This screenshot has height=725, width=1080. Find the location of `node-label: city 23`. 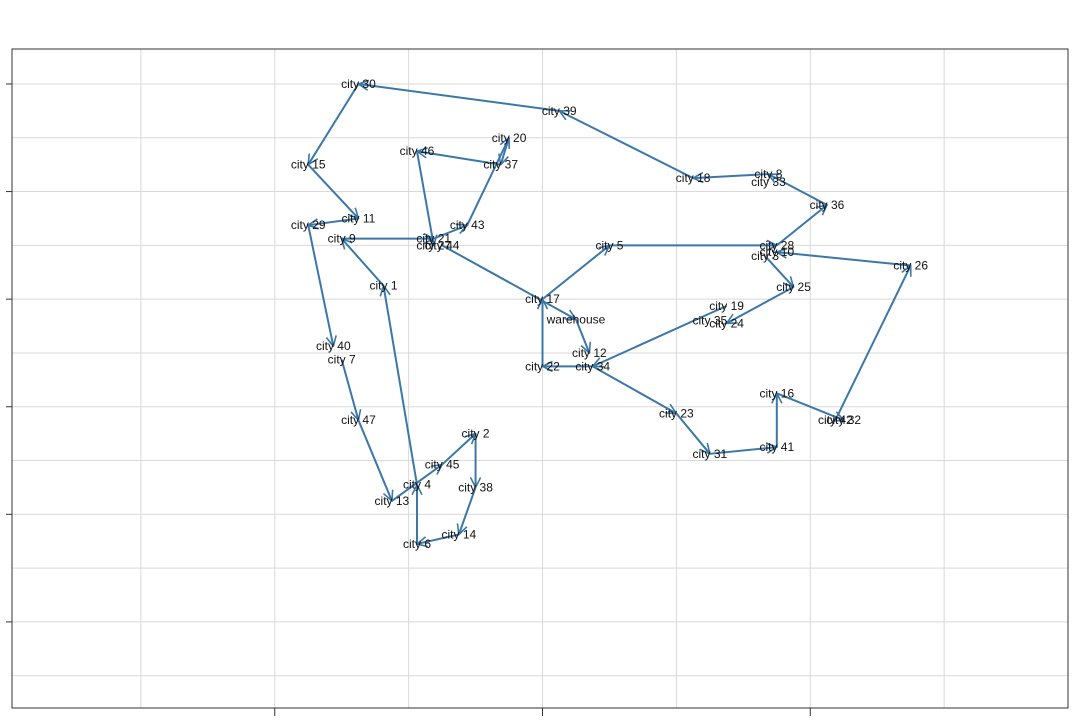

node-label: city 23 is located at coordinates (676, 413).